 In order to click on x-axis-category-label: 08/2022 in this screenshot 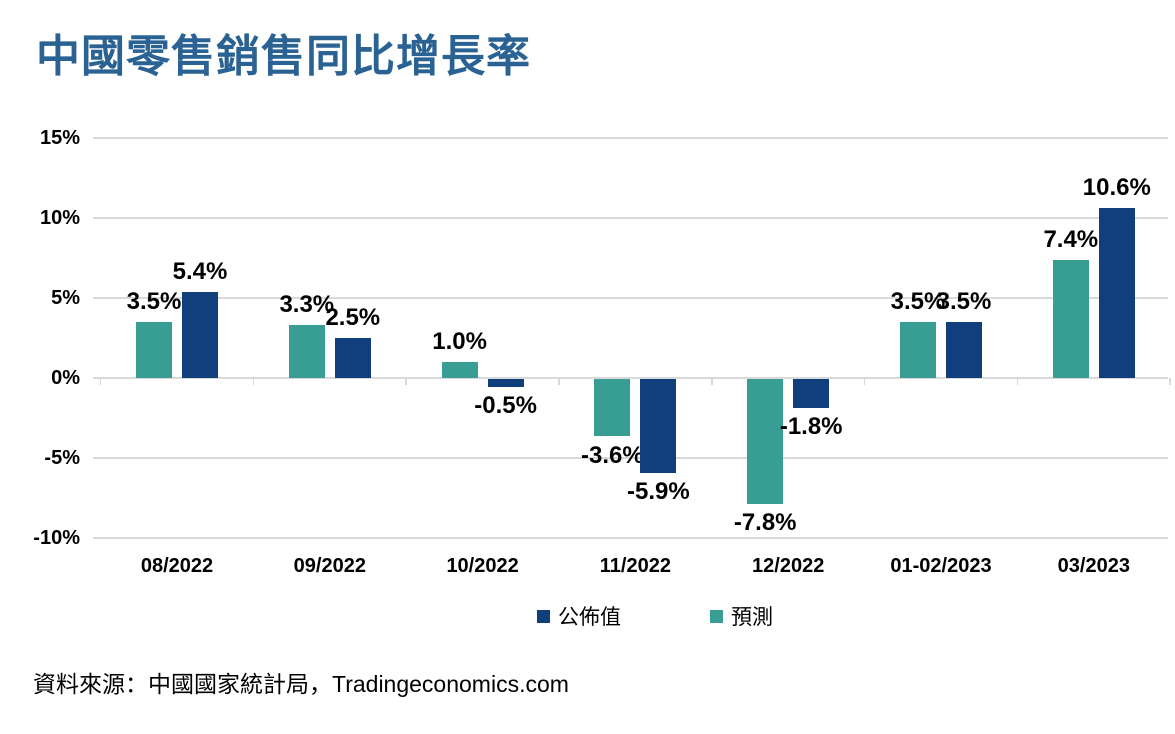, I will do `click(177, 566)`.